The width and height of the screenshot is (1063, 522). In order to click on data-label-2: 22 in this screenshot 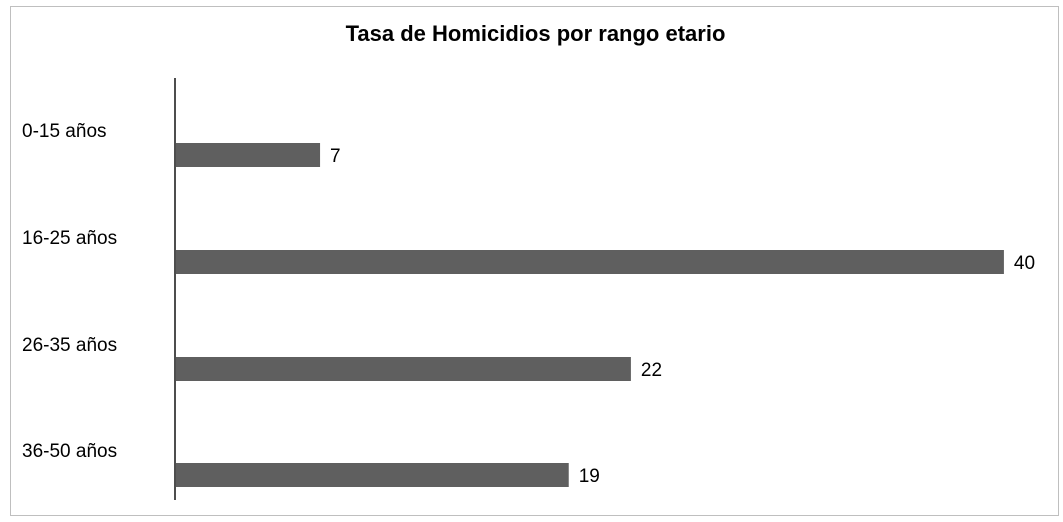, I will do `click(651, 370)`.